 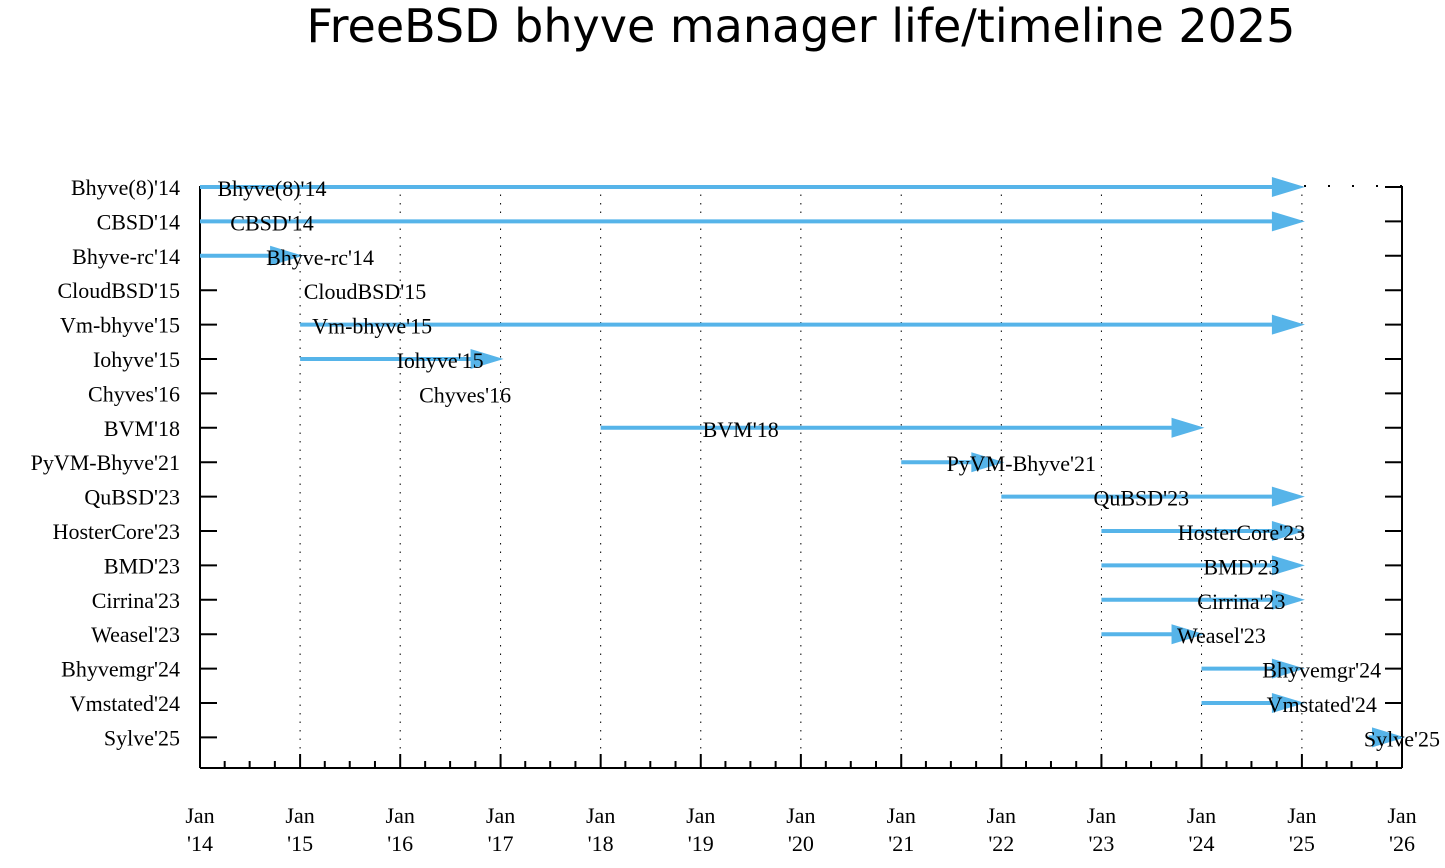 I want to click on x-tick-label-year: '23, so click(x=1101, y=843).